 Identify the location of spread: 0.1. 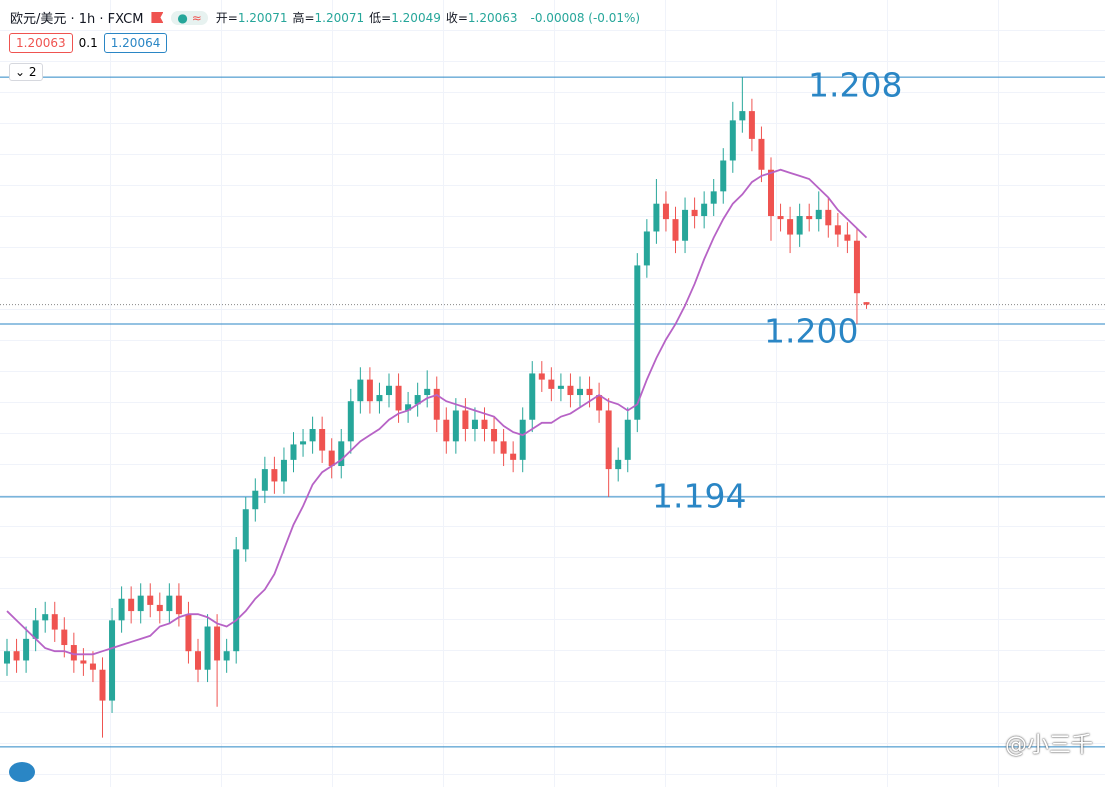
(88, 43).